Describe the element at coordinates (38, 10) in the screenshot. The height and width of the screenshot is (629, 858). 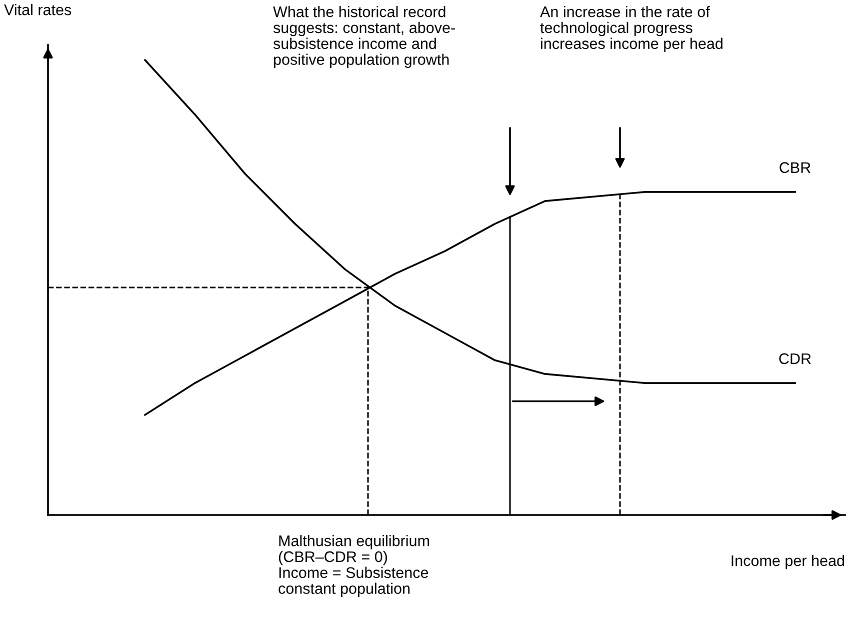
I see `y-axis-title: Vital rates` at that location.